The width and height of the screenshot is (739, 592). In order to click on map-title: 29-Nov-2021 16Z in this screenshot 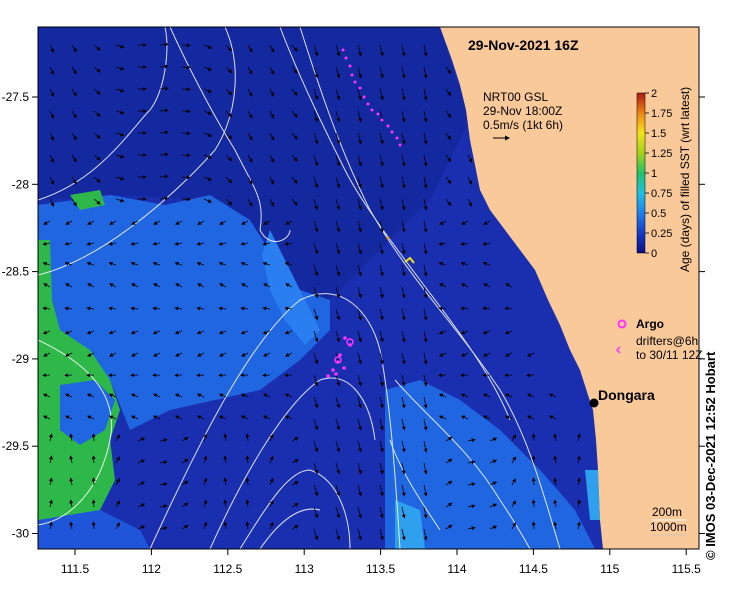, I will do `click(523, 45)`.